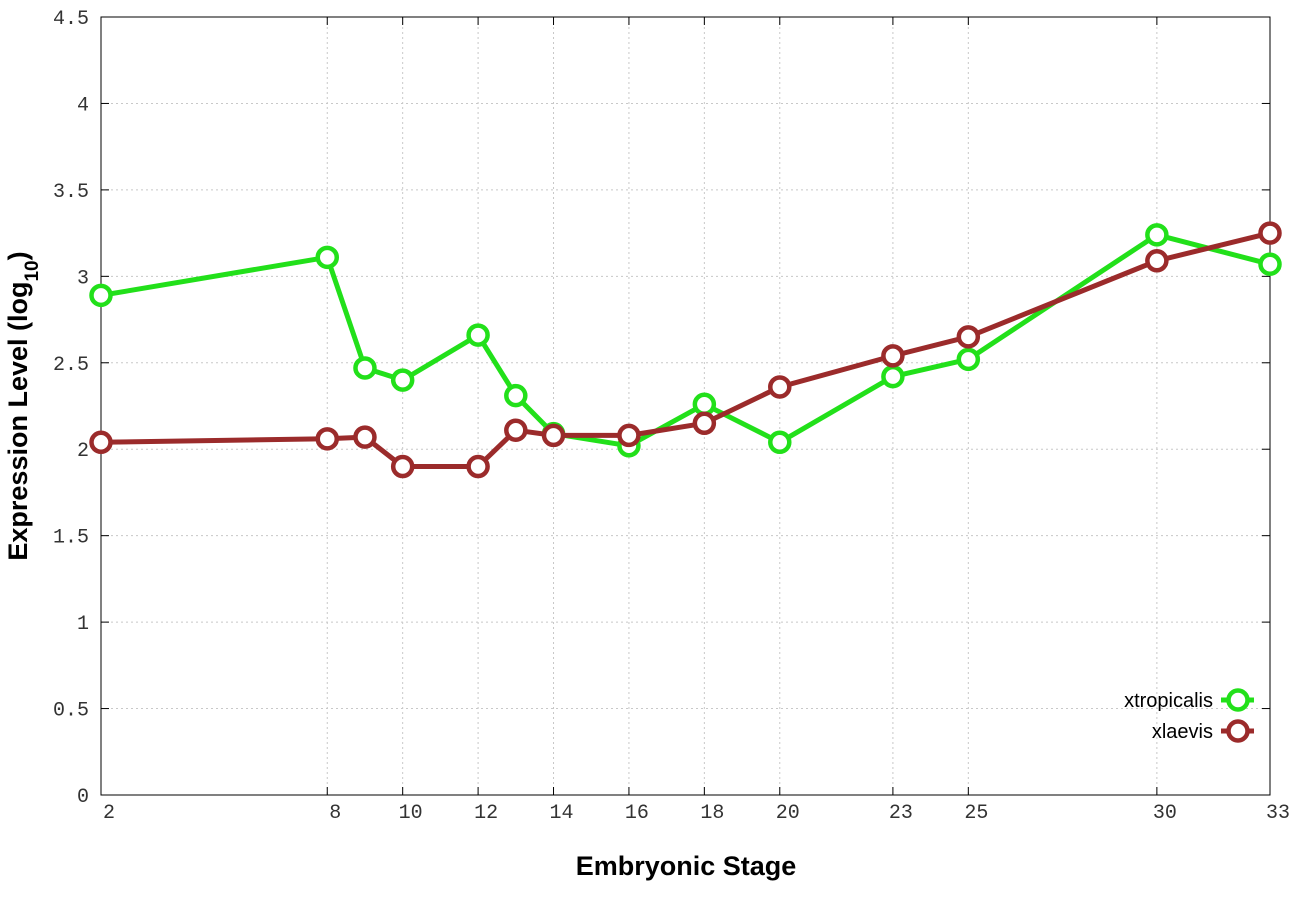  Describe the element at coordinates (83, 278) in the screenshot. I see `y-tick-label: 3` at that location.